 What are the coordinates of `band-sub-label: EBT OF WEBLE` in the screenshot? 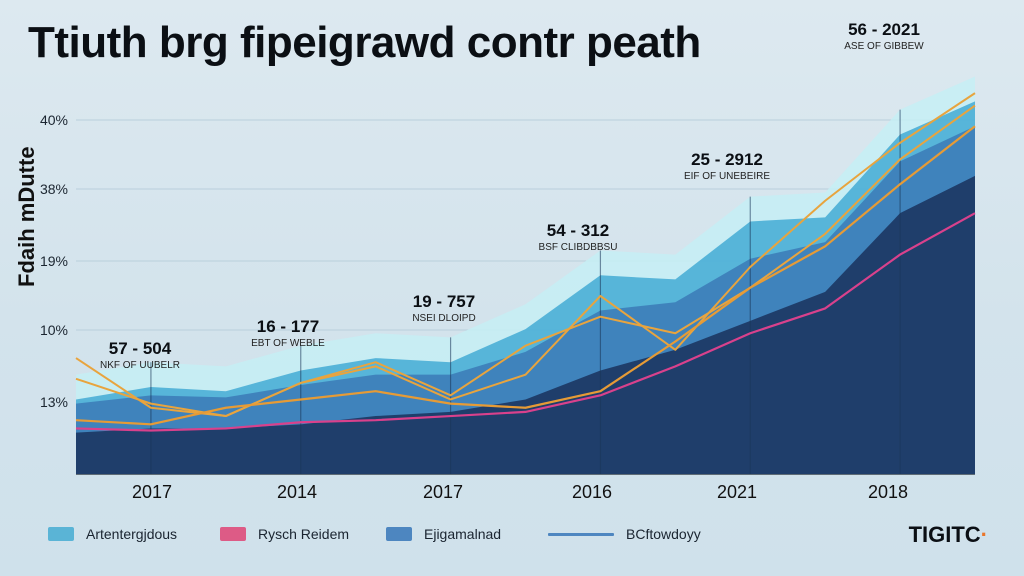 It's located at (288, 343).